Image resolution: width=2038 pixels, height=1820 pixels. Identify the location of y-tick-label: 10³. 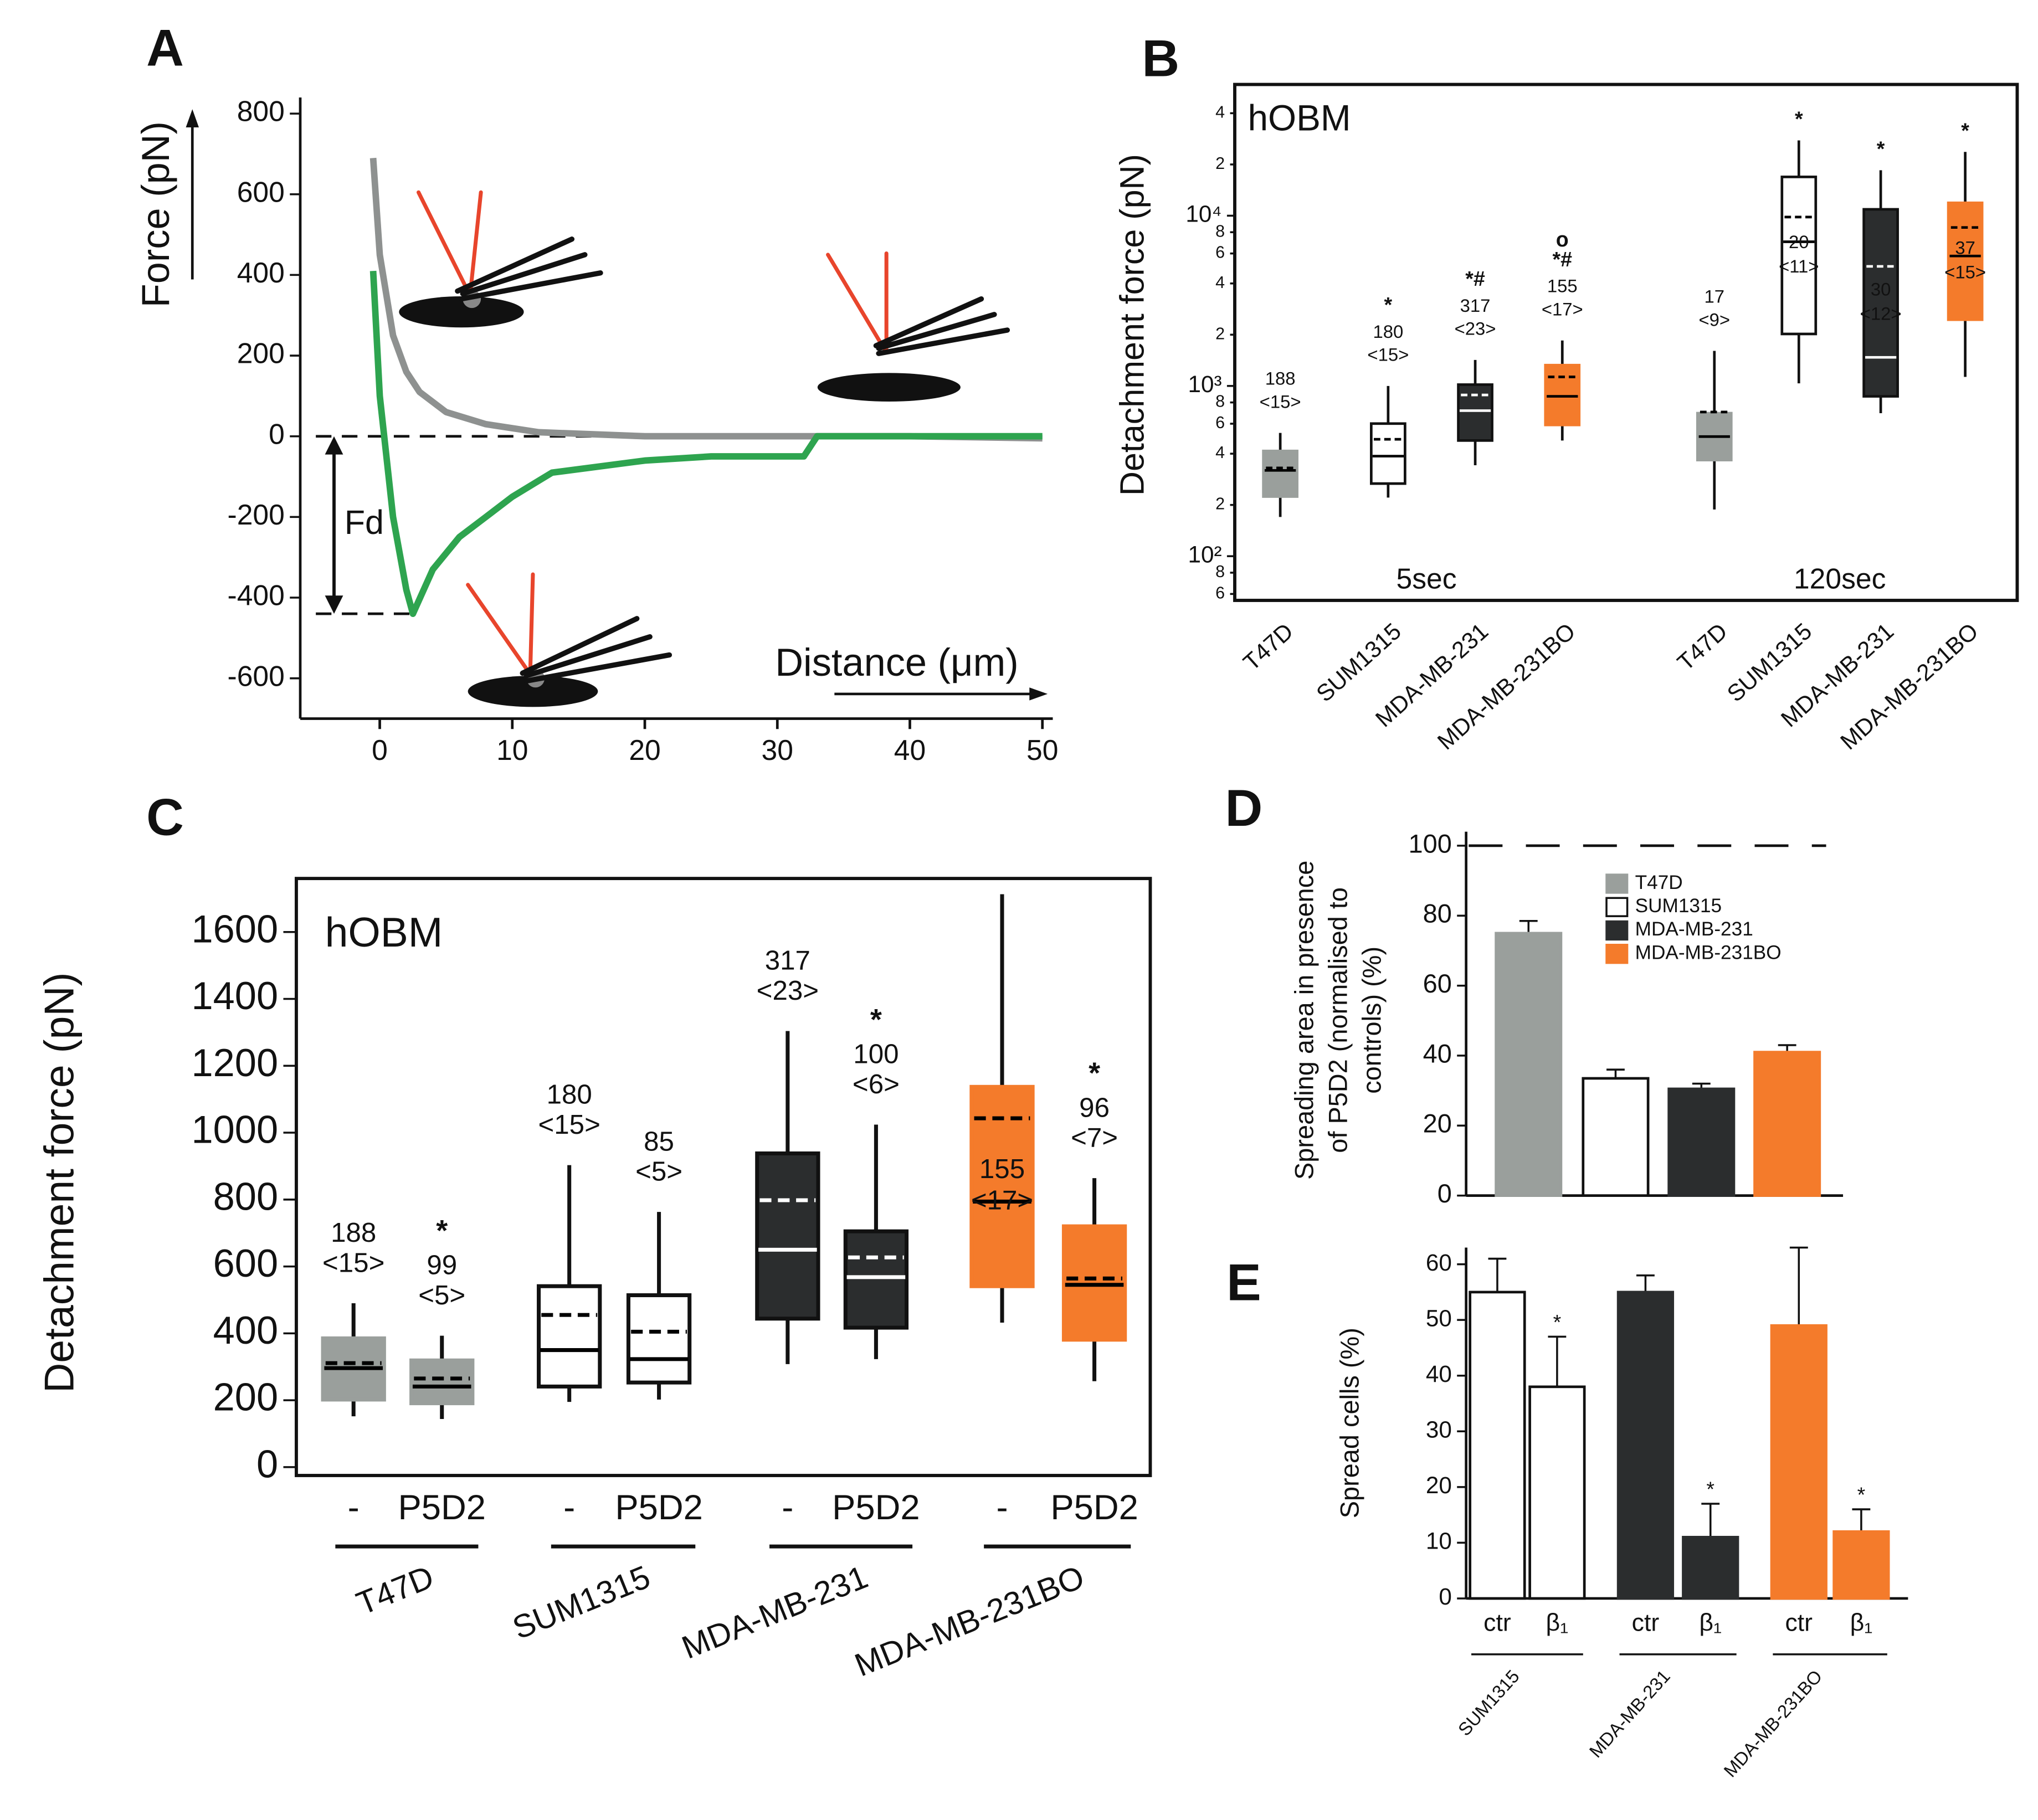
(1205, 384).